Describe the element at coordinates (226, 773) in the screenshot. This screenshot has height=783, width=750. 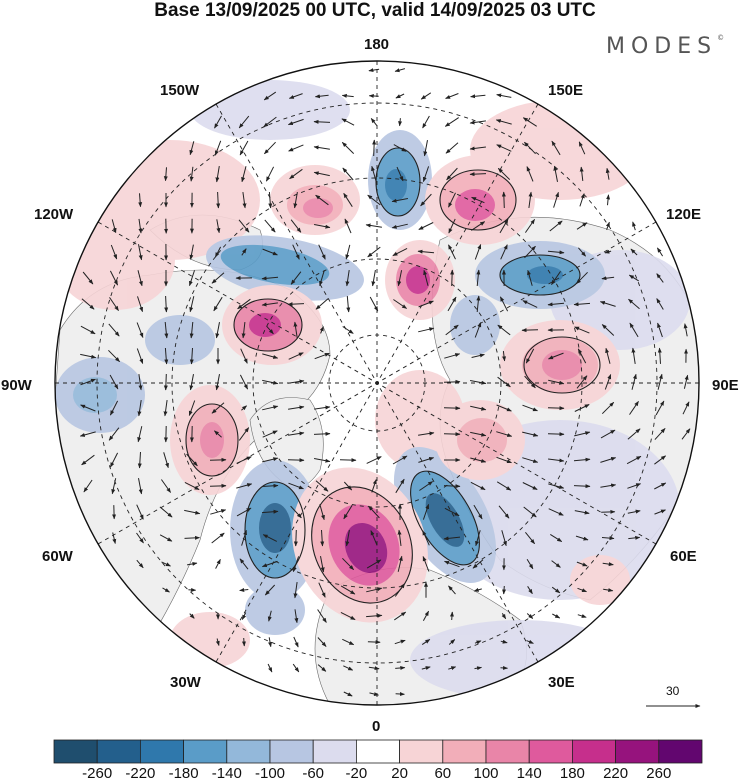
I see `colorbar-tick-label: -140` at that location.